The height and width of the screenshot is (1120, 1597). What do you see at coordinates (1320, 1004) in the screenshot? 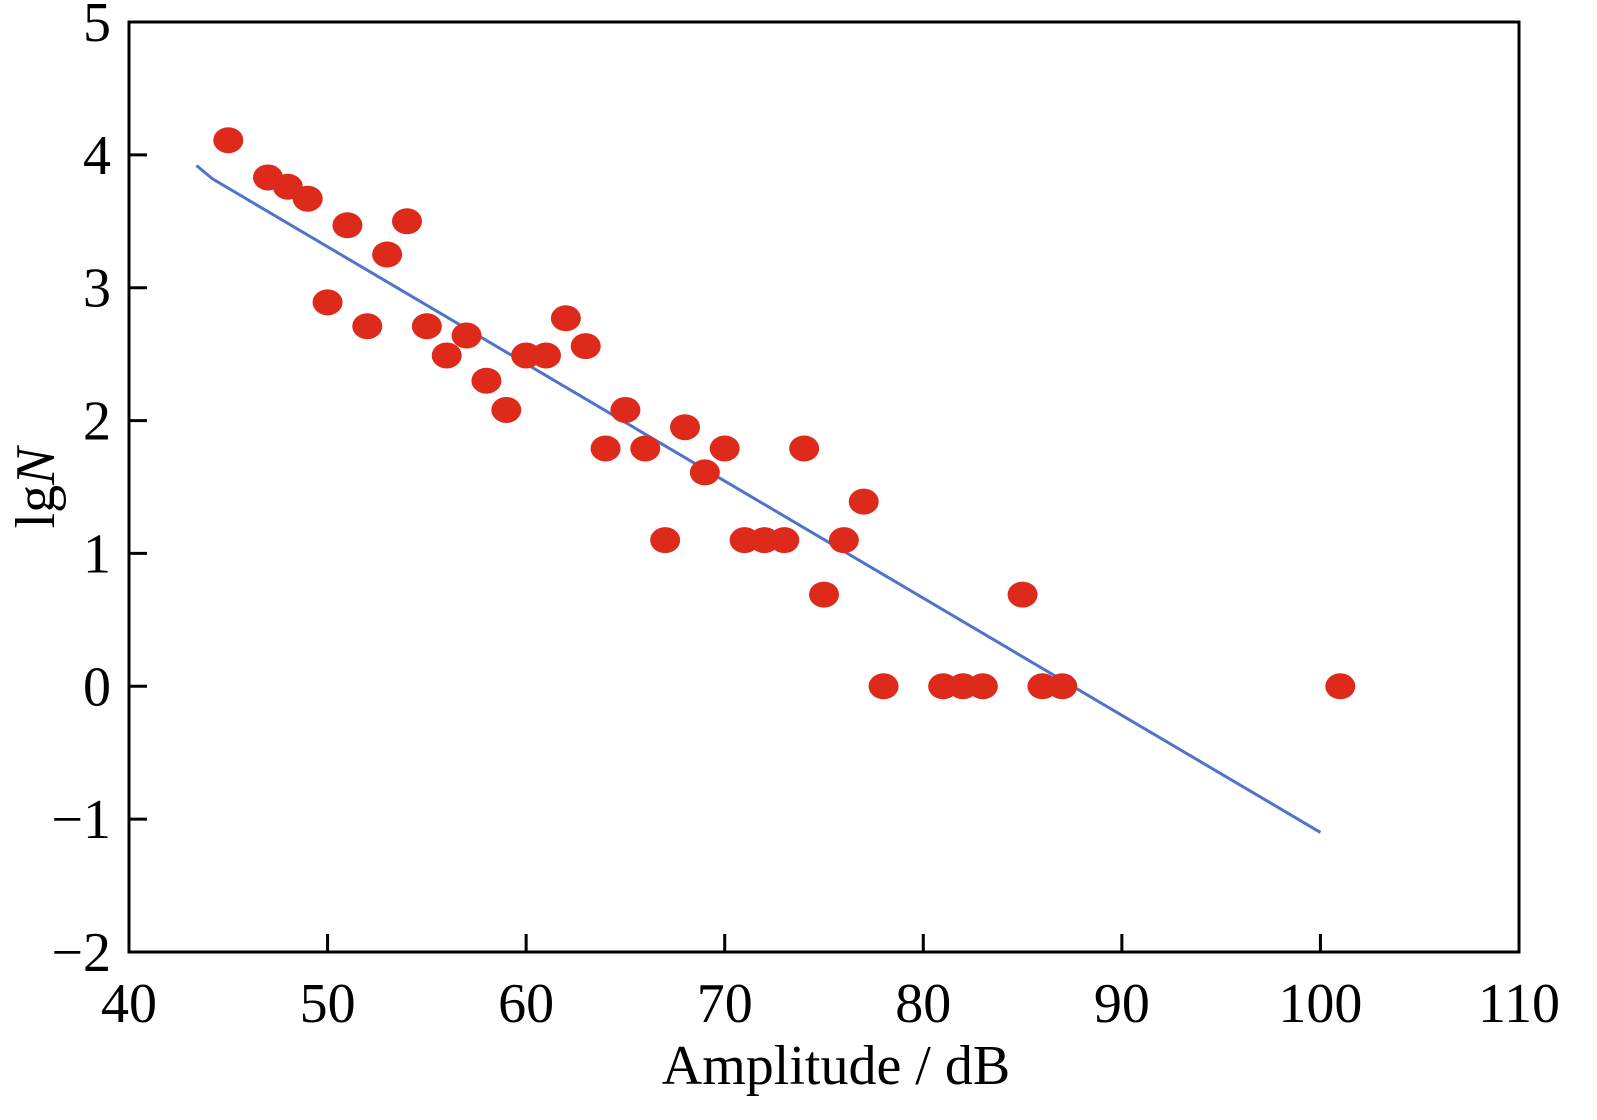
I see `x-tick-label: 100` at bounding box center [1320, 1004].